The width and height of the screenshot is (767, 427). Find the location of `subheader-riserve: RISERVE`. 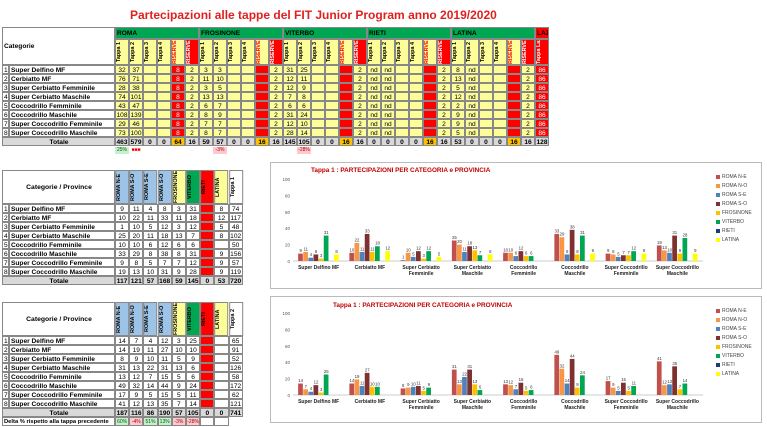

subheader-riserve: RISERVE is located at coordinates (430, 52).